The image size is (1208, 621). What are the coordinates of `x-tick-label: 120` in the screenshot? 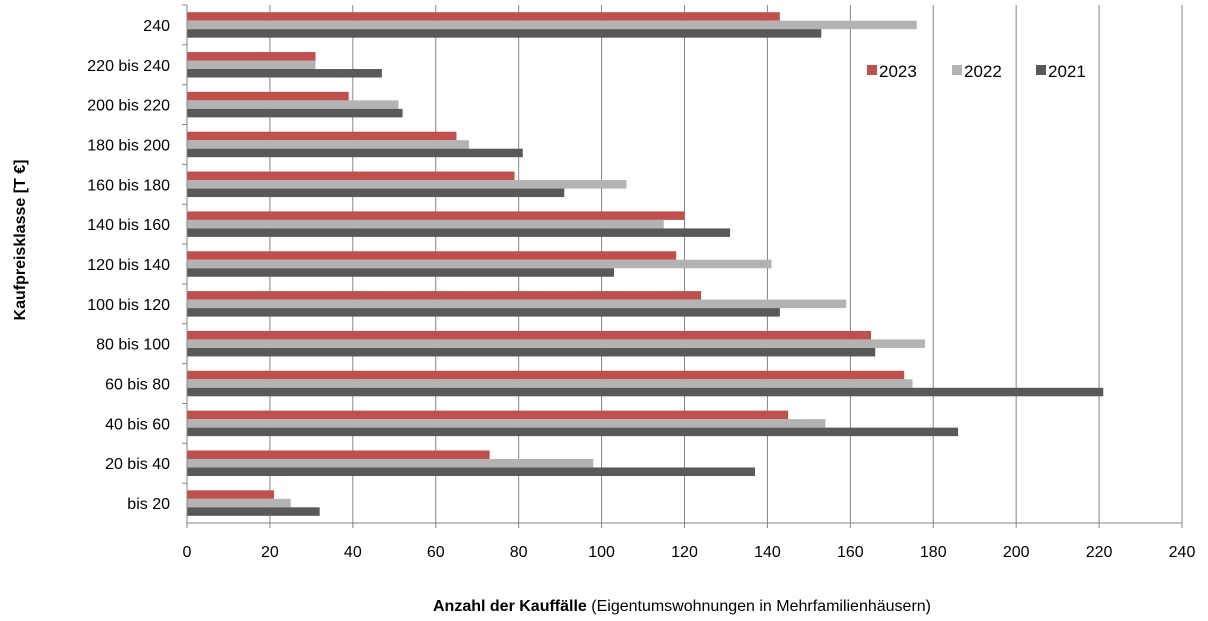 It's located at (684, 552).